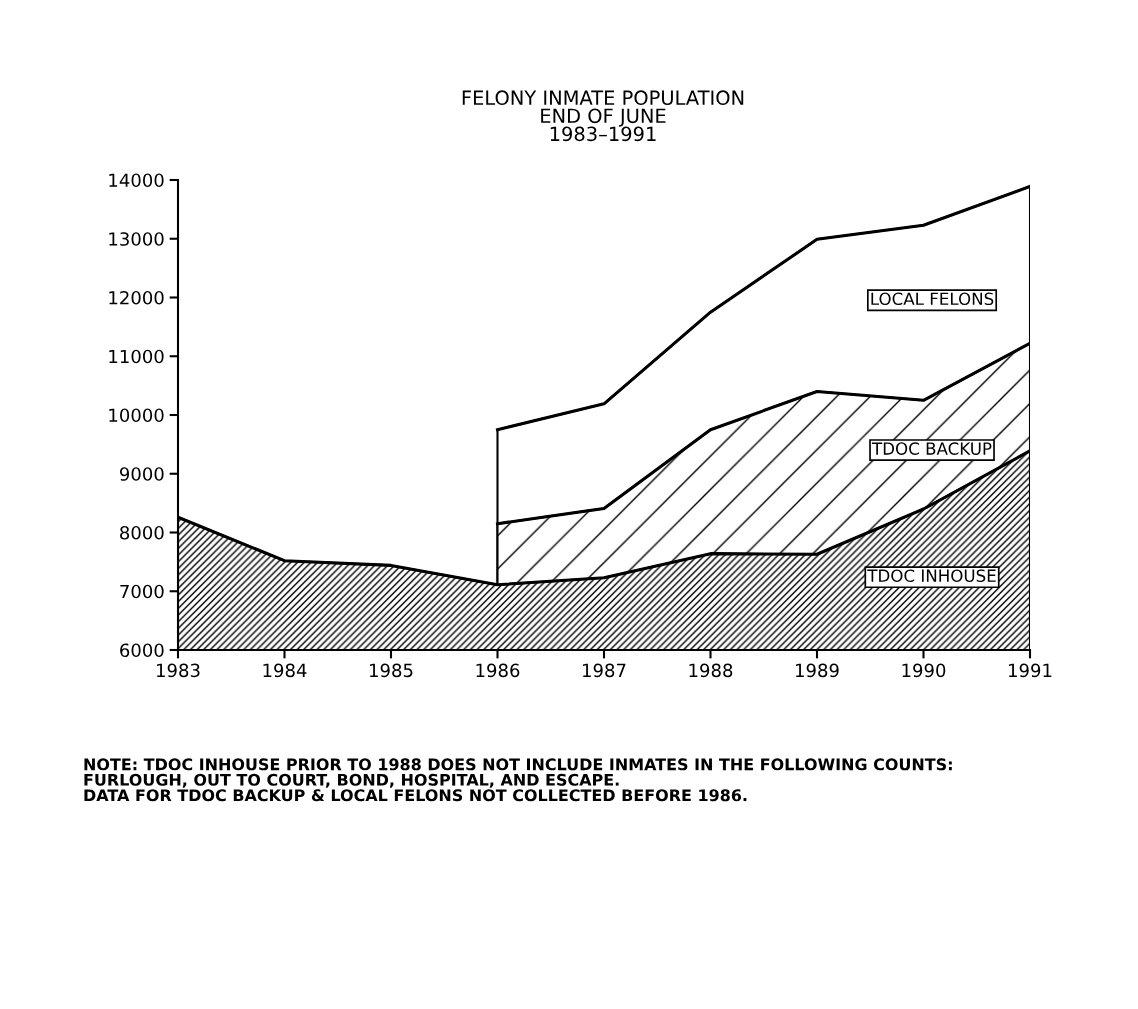 The image size is (1138, 1009). What do you see at coordinates (931, 576) in the screenshot?
I see `series-label: TDOC INHOUSE` at bounding box center [931, 576].